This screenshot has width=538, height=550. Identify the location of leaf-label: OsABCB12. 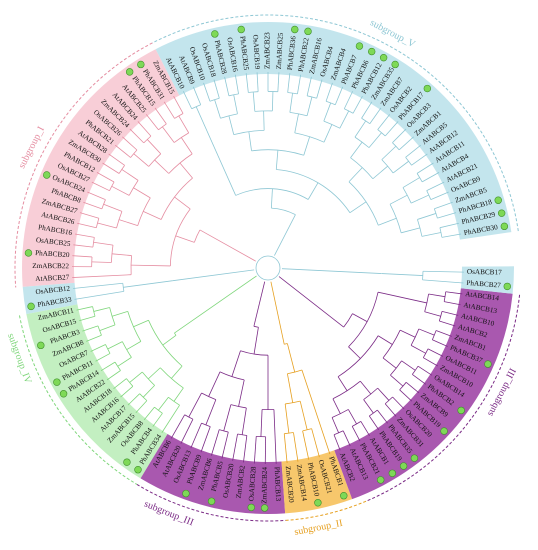
(53, 290).